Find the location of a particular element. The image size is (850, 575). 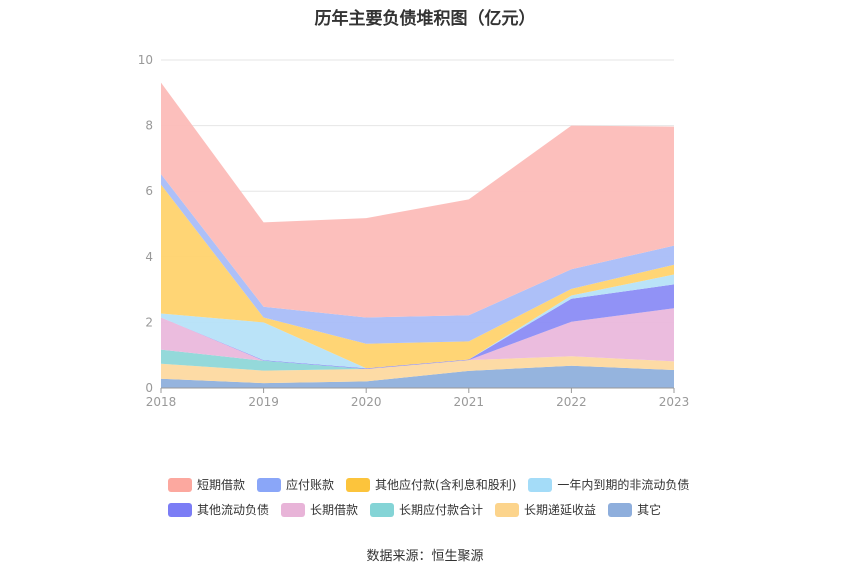

legend-item: 长期应付款合计 is located at coordinates (426, 509).